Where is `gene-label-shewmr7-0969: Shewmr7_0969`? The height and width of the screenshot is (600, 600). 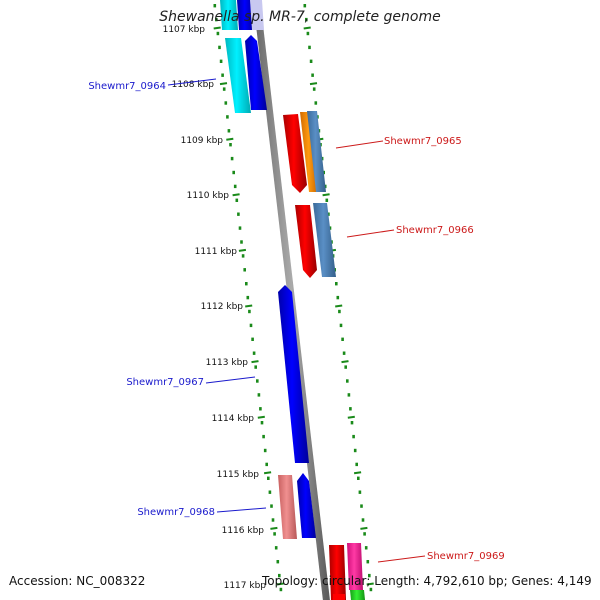 gene-label-shewmr7-0969: Shewmr7_0969 is located at coordinates (466, 556).